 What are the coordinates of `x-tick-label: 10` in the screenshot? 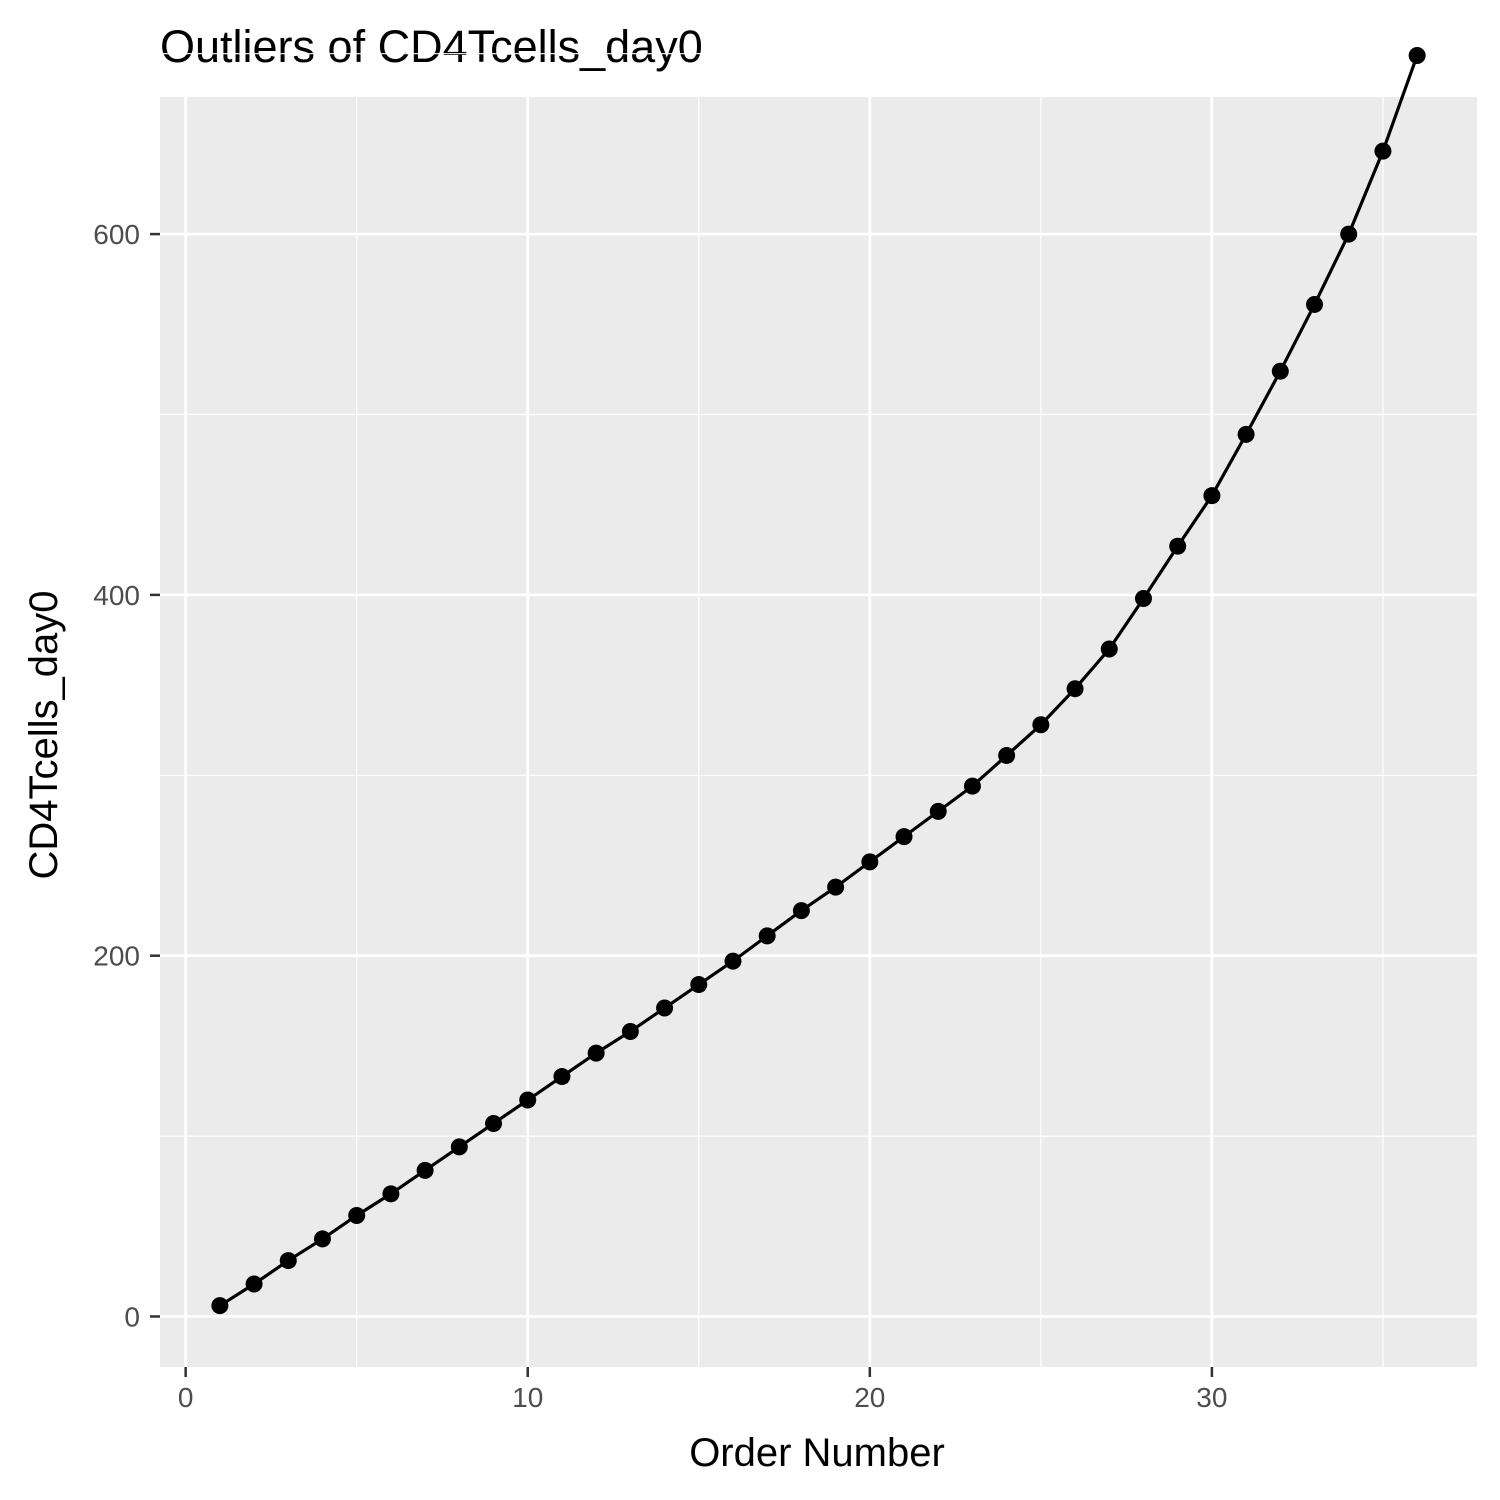 It's located at (527, 1397).